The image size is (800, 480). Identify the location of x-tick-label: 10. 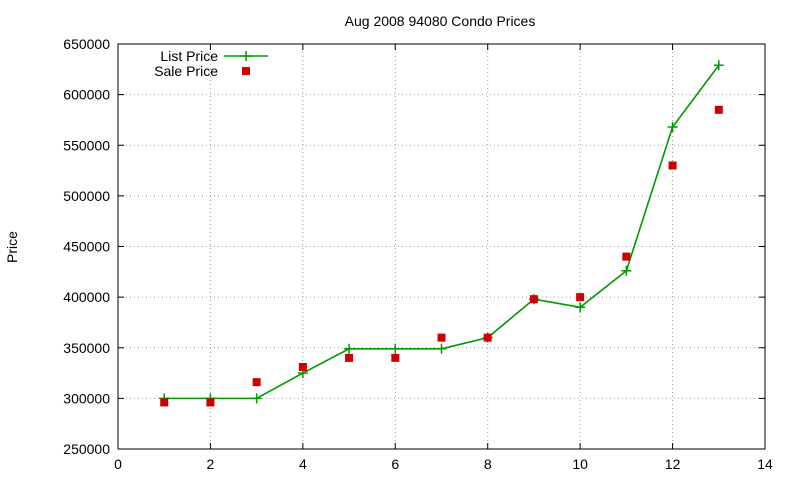
(580, 464).